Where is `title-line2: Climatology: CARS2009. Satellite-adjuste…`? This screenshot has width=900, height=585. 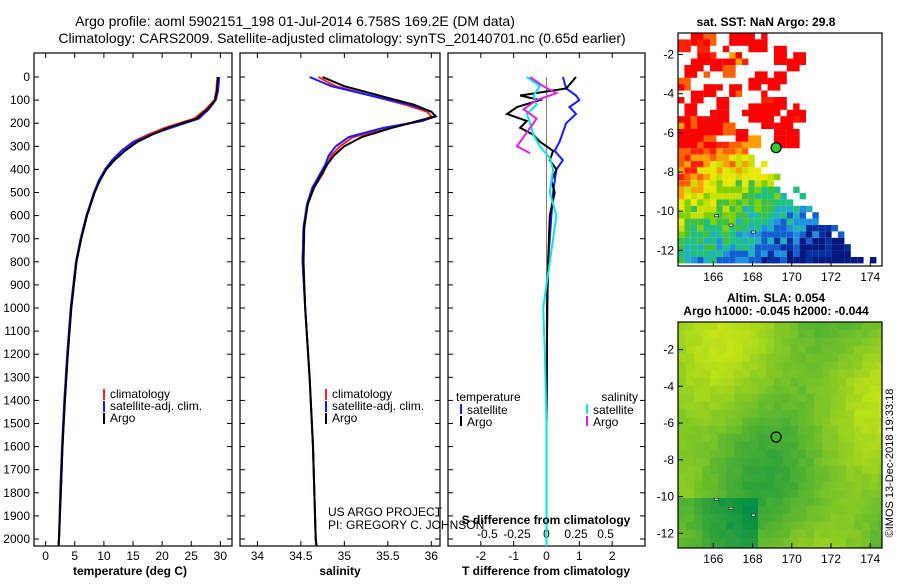
title-line2: Climatology: CARS2009. Satellite-adjuste… is located at coordinates (341, 38).